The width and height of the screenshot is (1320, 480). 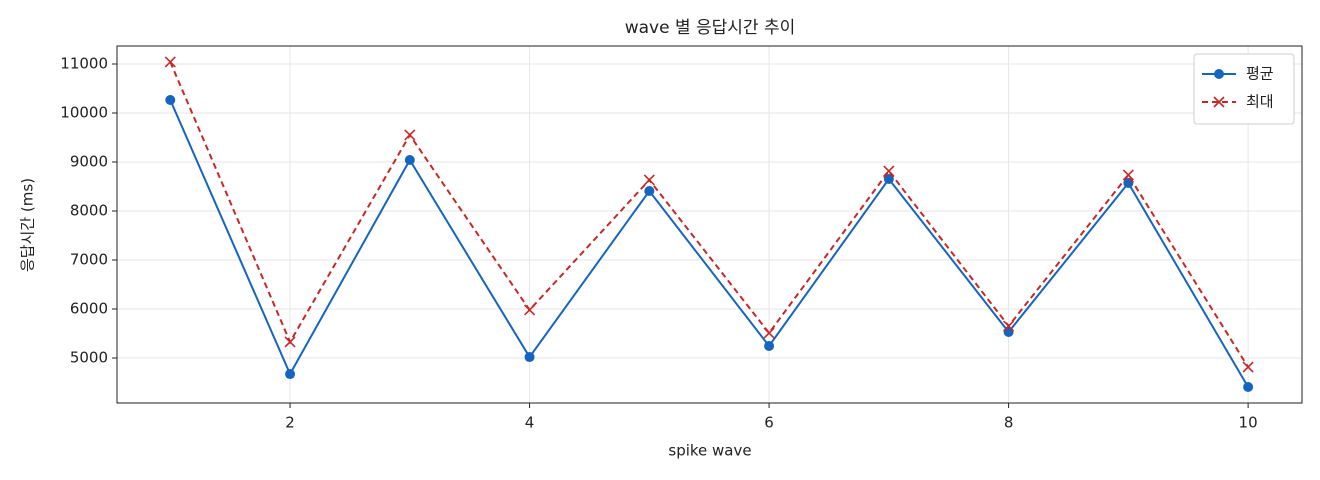 What do you see at coordinates (710, 28) in the screenshot?
I see `chart-title: wave 별 응답시간 추이` at bounding box center [710, 28].